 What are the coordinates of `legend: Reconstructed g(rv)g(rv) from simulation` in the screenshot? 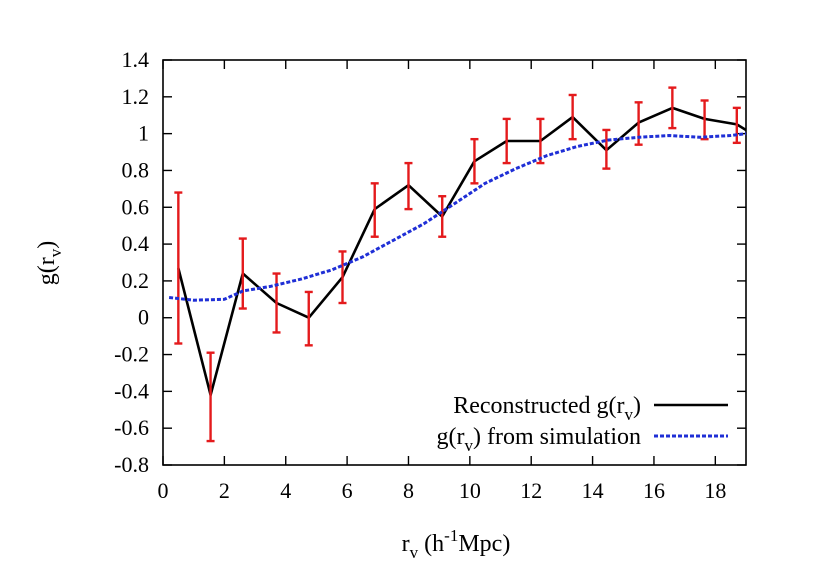 It's located at (582, 424).